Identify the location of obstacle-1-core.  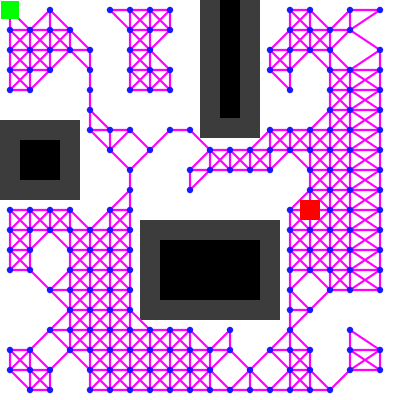
(230, 59).